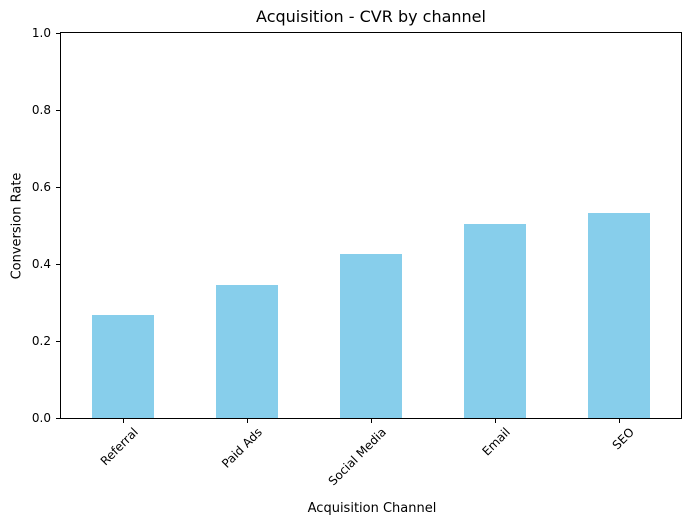 The image size is (691, 528). I want to click on bar-seo, so click(619, 315).